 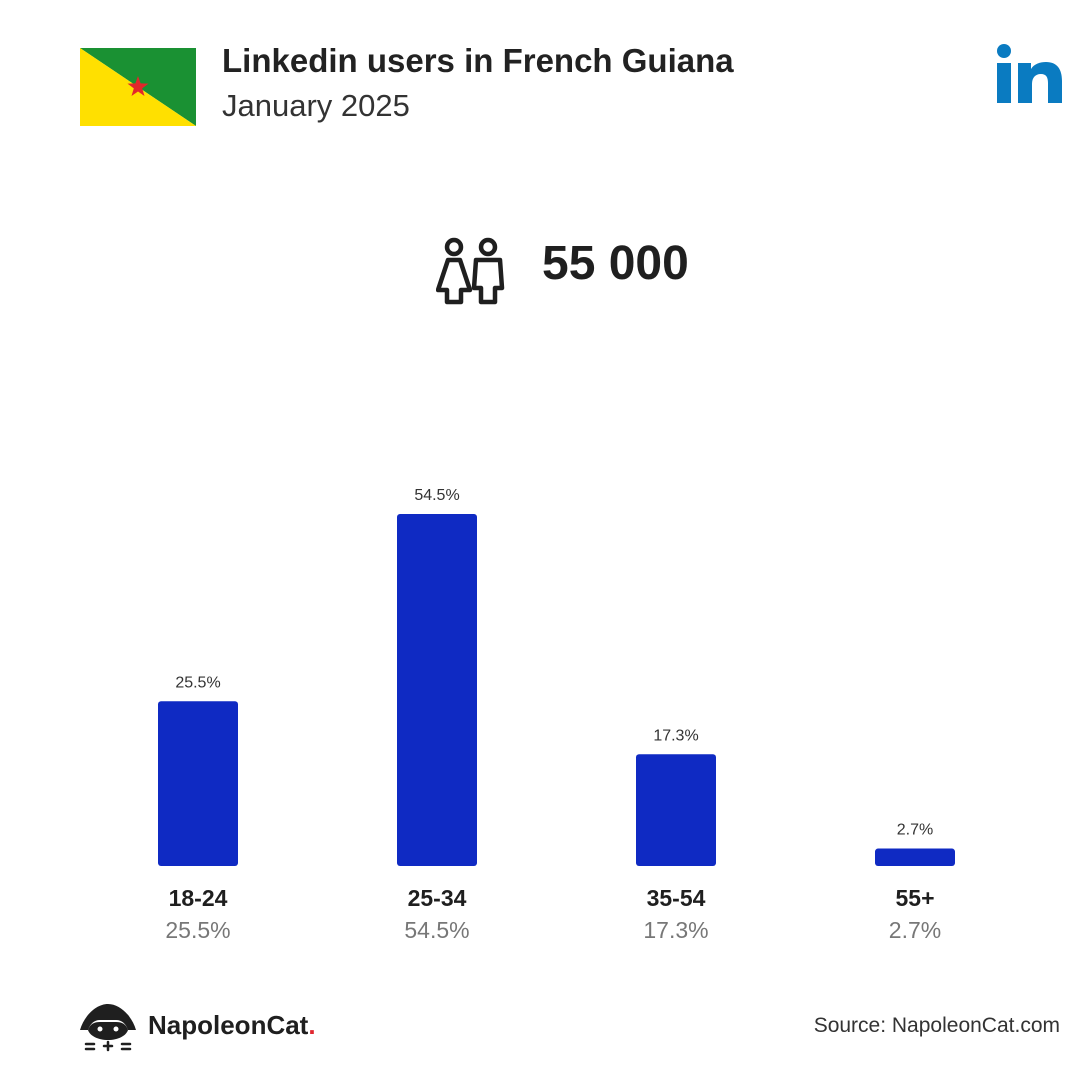 What do you see at coordinates (936, 1025) in the screenshot?
I see `source-credit: Source: NapoleonCat.com` at bounding box center [936, 1025].